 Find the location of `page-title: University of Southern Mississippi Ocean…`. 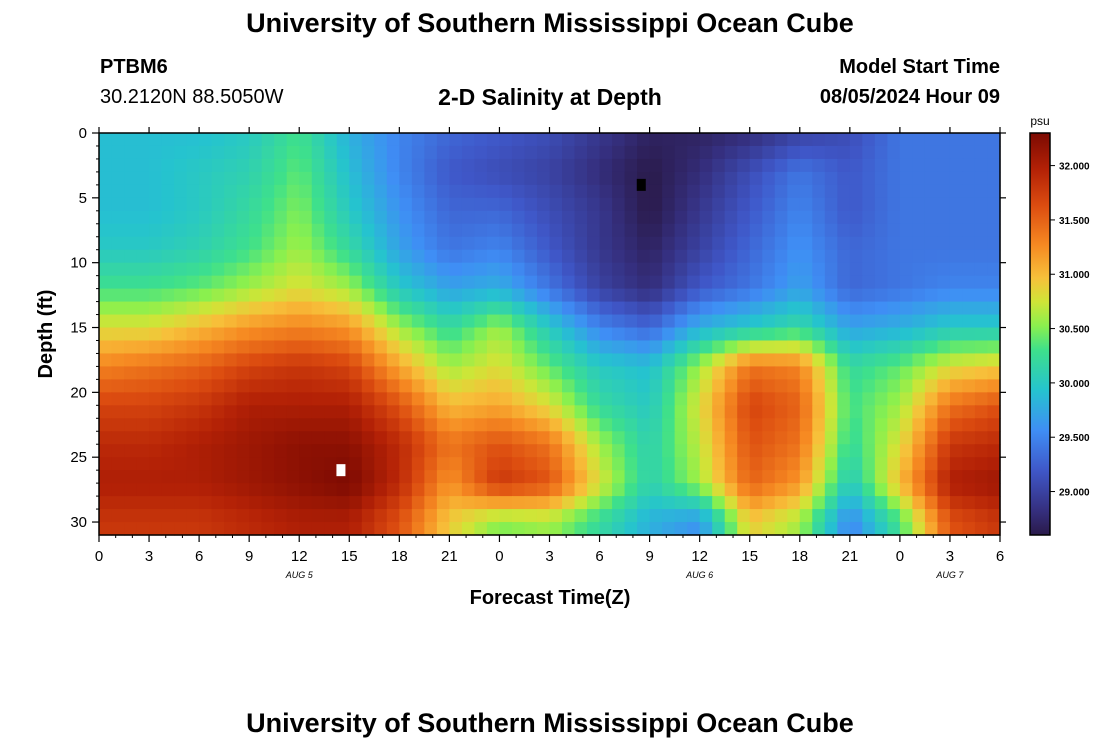

page-title: University of Southern Mississippi Ocean… is located at coordinates (550, 23).